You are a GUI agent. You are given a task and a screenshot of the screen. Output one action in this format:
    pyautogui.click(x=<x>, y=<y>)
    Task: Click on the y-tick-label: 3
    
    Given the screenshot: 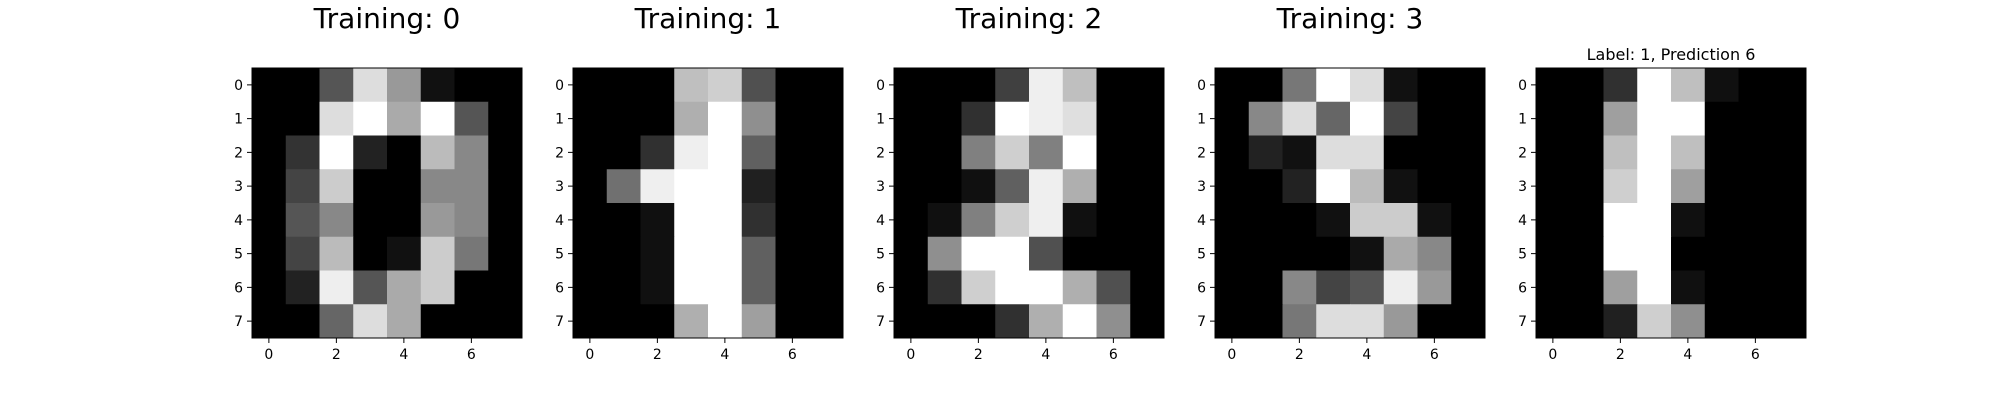 What is the action you would take?
    pyautogui.click(x=1522, y=187)
    